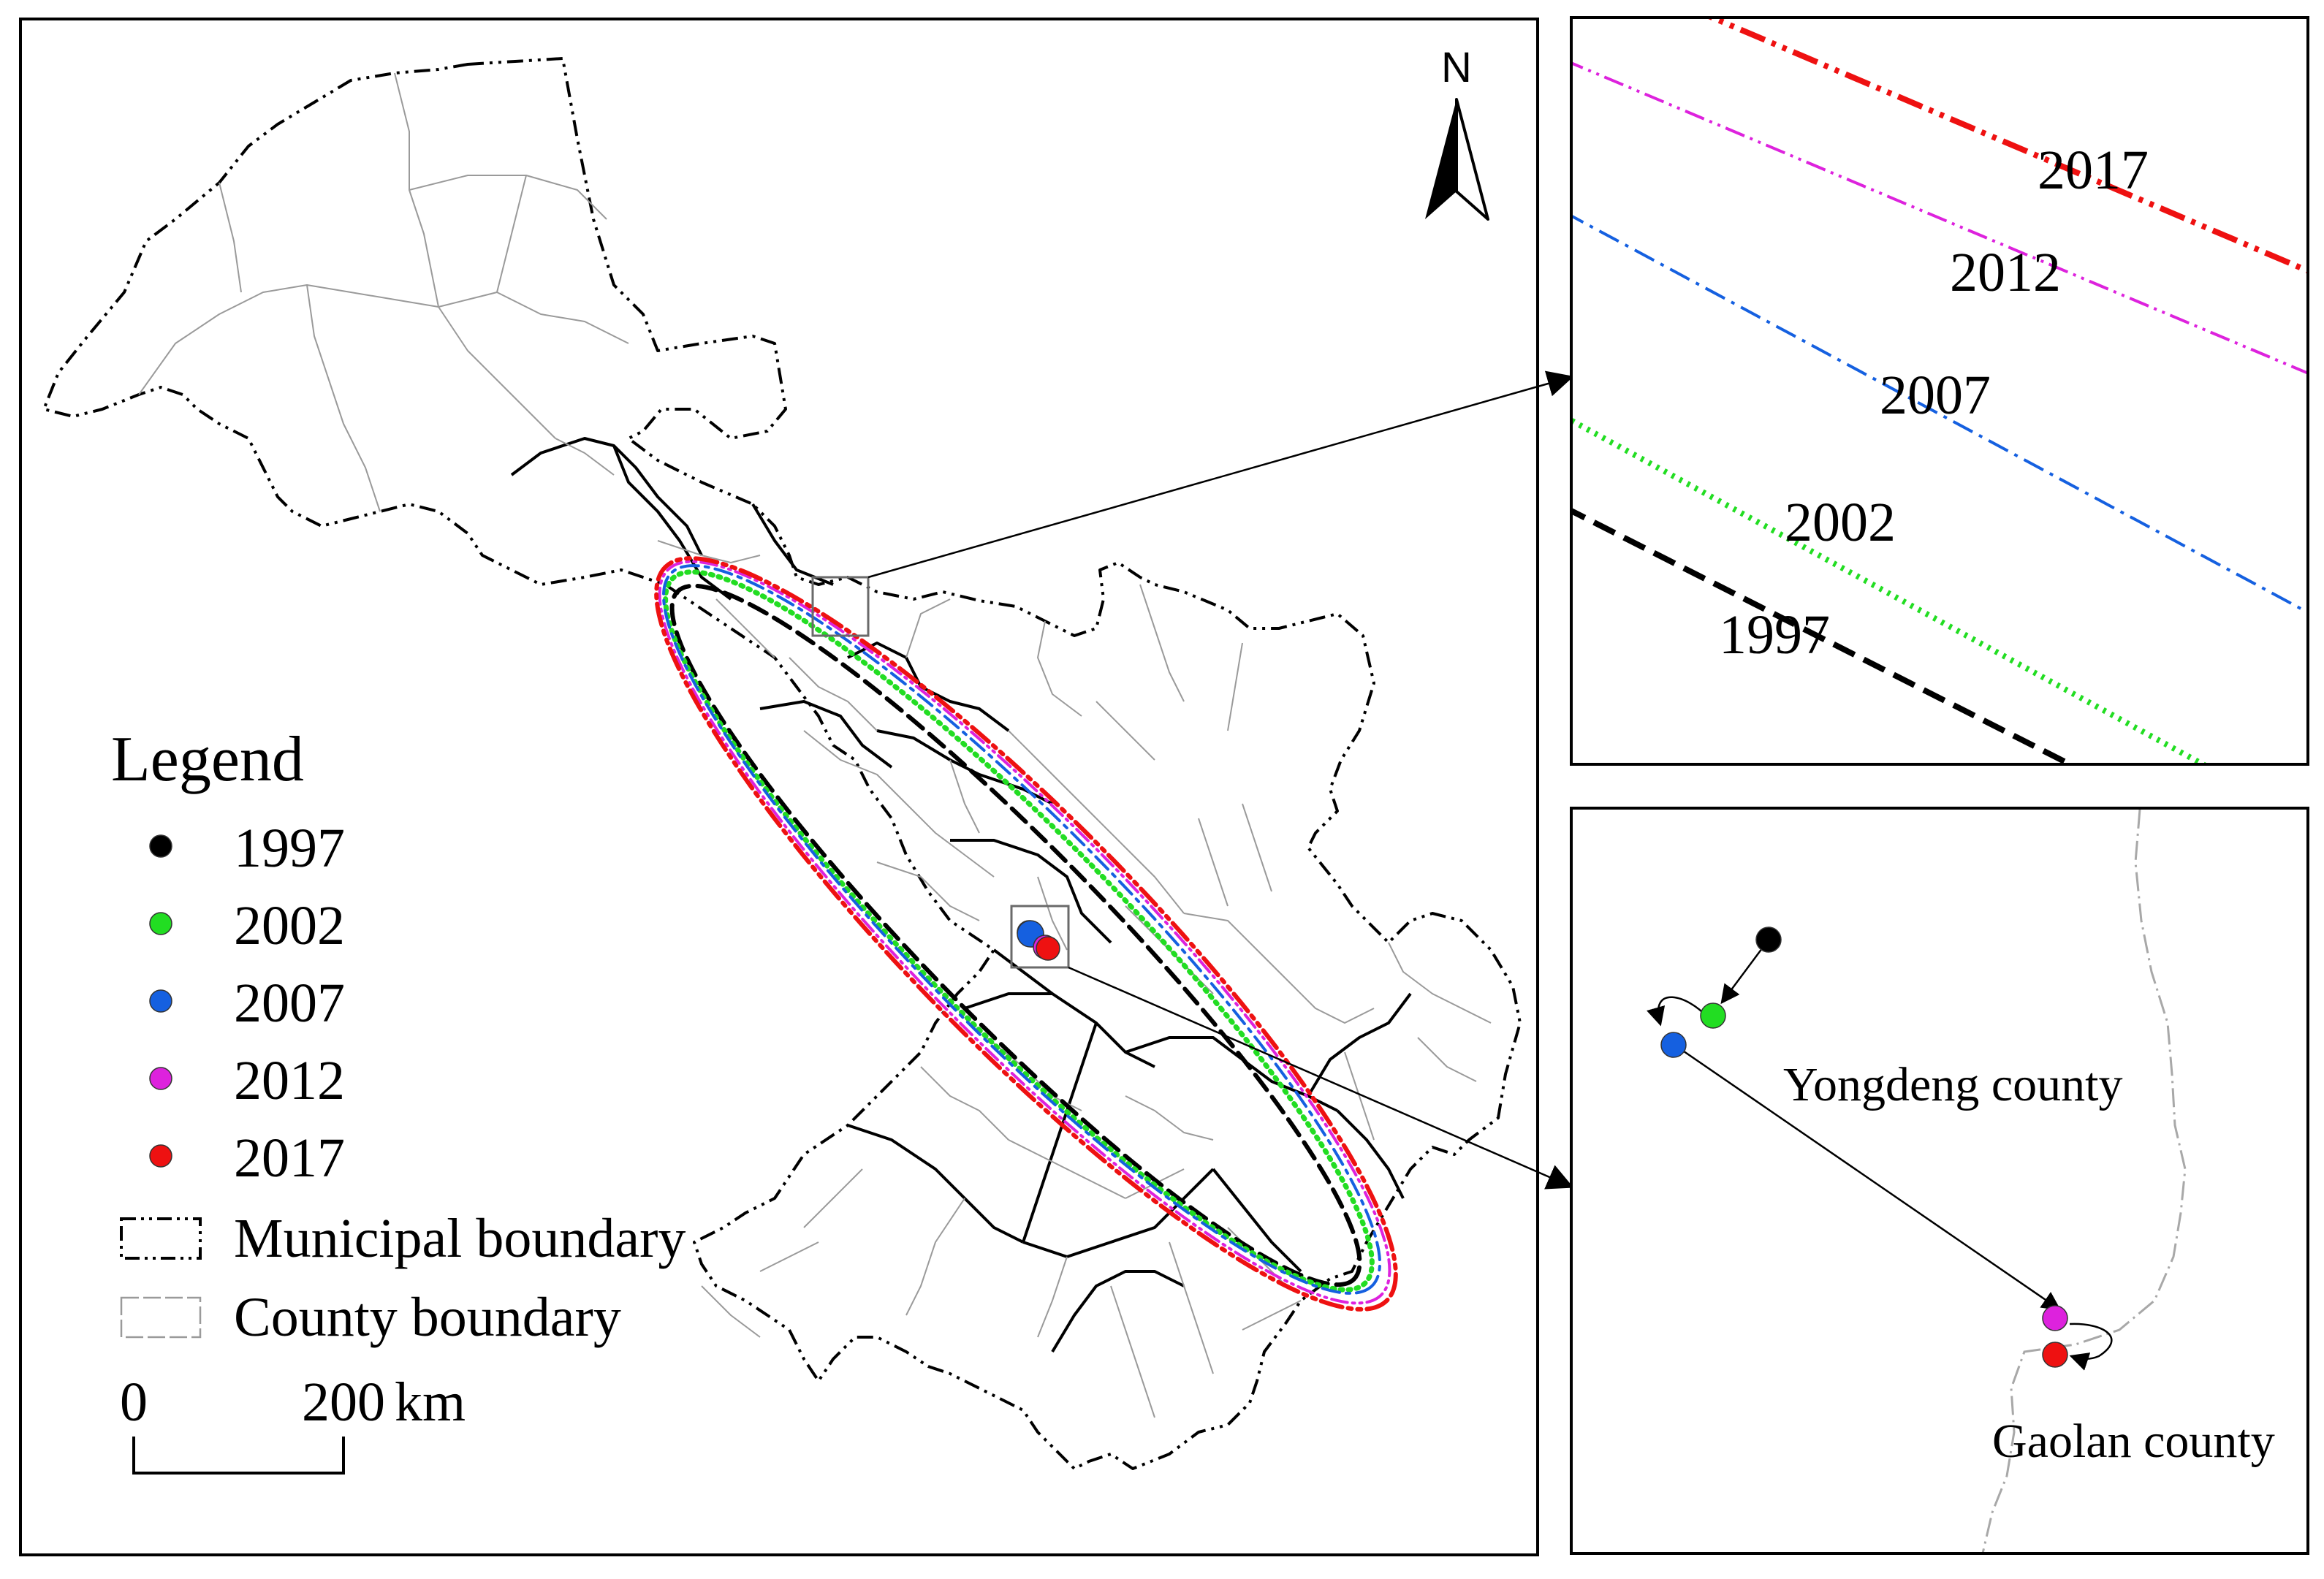 This screenshot has width=2324, height=1579. Describe the element at coordinates (1321, 1078) in the screenshot. I see `connector-to-bottom-inset` at that location.